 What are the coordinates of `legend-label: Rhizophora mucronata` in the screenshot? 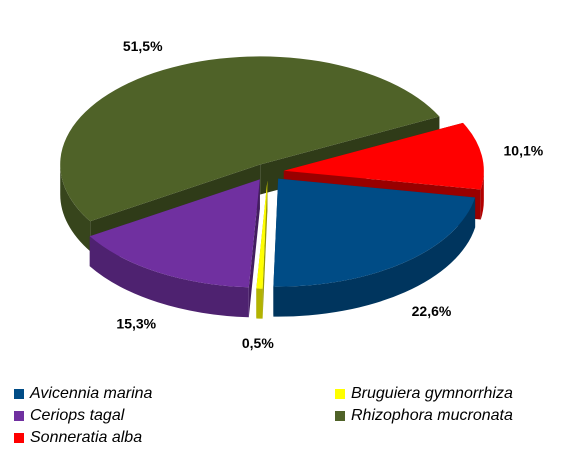 It's located at (432, 415).